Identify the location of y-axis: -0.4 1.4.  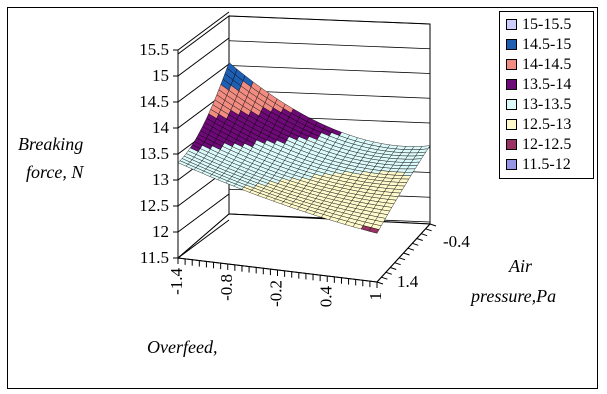
(423, 257).